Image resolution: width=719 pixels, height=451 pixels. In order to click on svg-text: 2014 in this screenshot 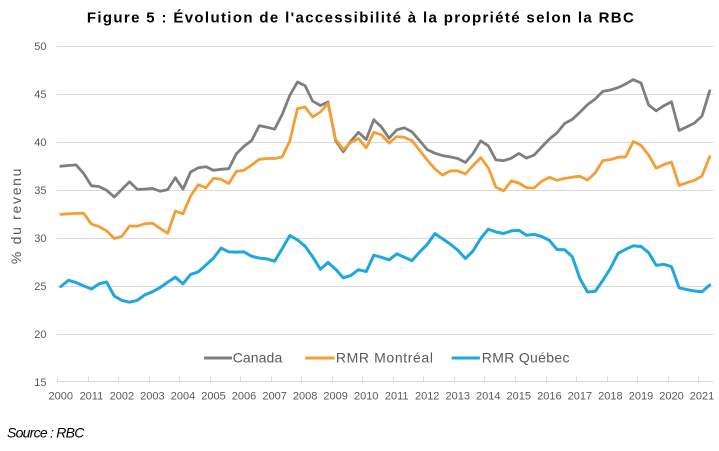, I will do `click(488, 397)`.